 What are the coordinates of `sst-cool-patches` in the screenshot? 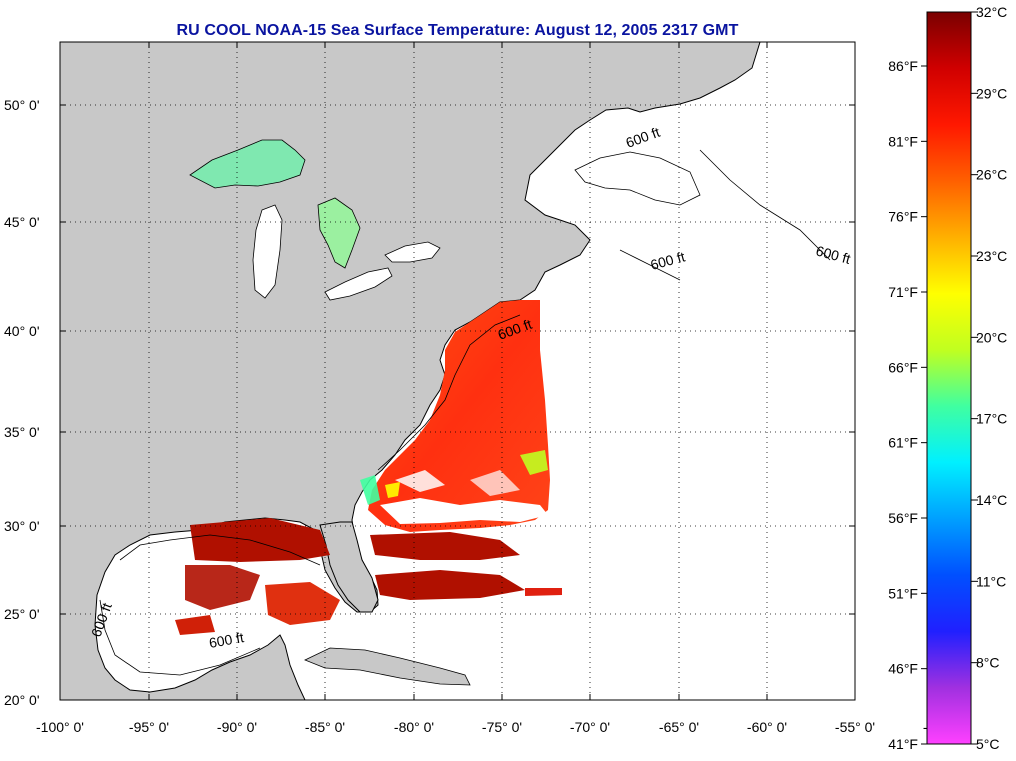 It's located at (454, 477).